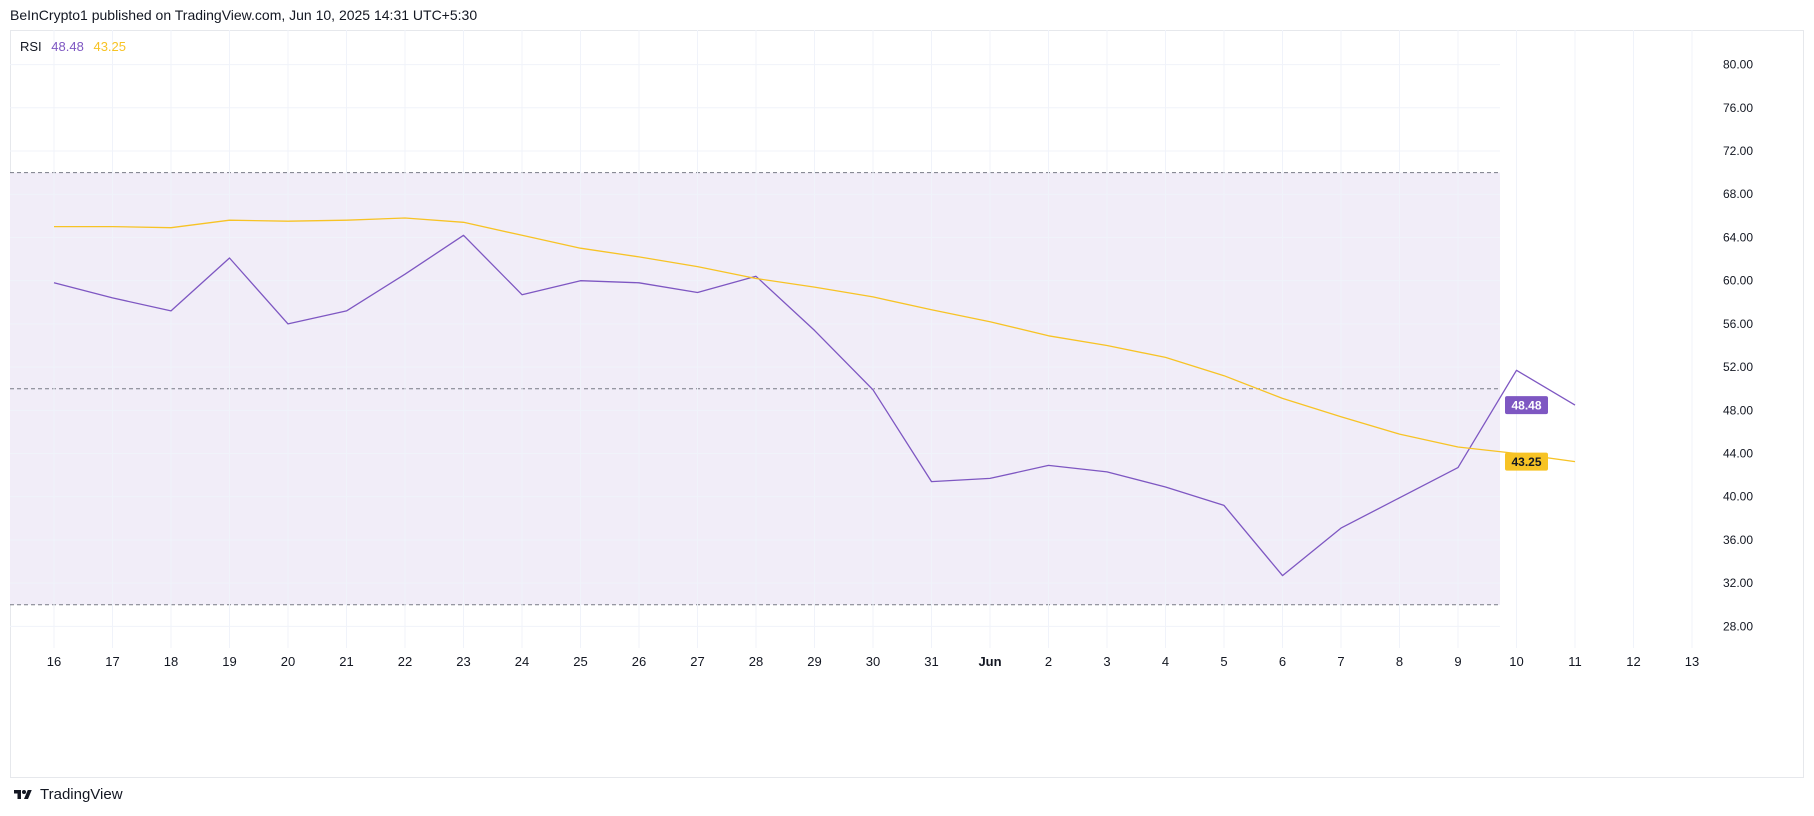  I want to click on y-tick-label: 28.00, so click(1738, 626).